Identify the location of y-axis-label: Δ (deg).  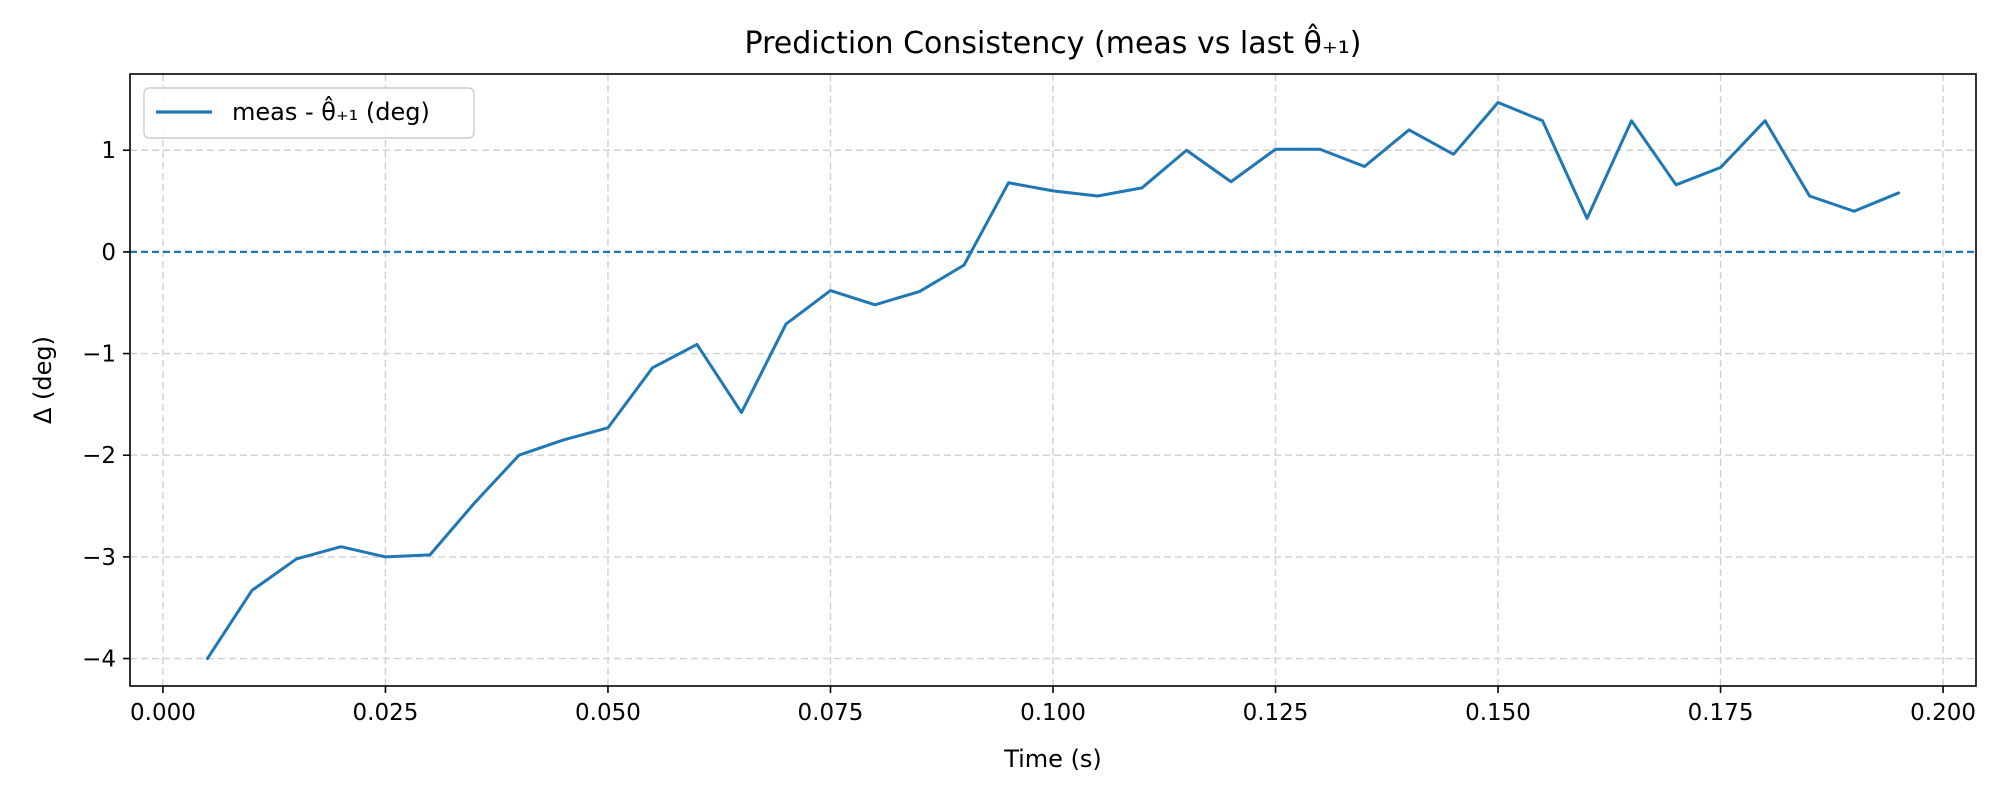
(43, 380).